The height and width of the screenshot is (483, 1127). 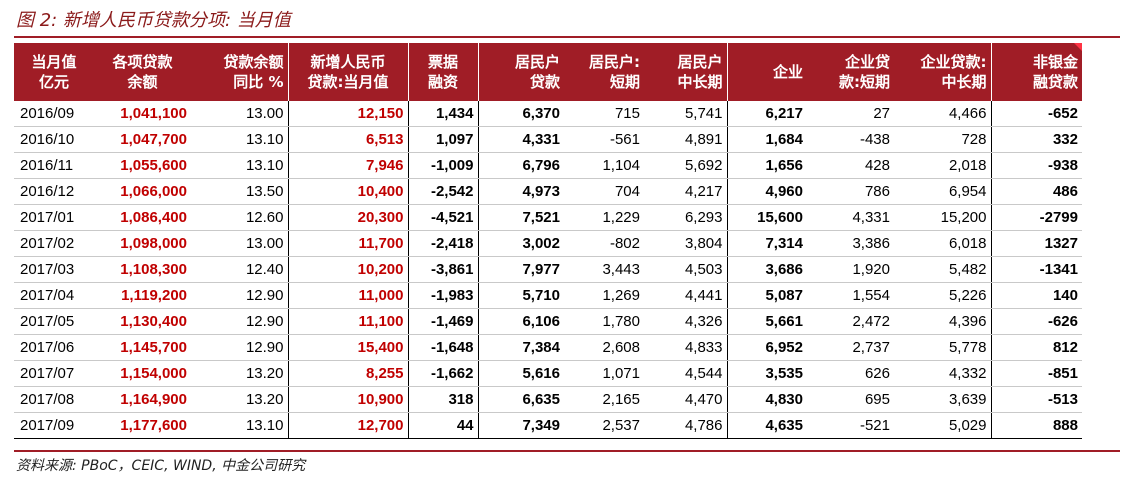 What do you see at coordinates (604, 399) in the screenshot?
I see `table-cell: 2,165` at bounding box center [604, 399].